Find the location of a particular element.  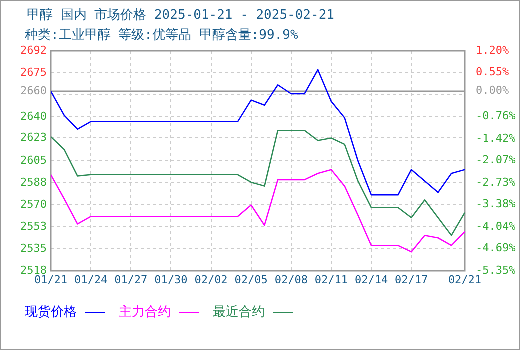

y-tick-label: 2660 is located at coordinates (33, 91).